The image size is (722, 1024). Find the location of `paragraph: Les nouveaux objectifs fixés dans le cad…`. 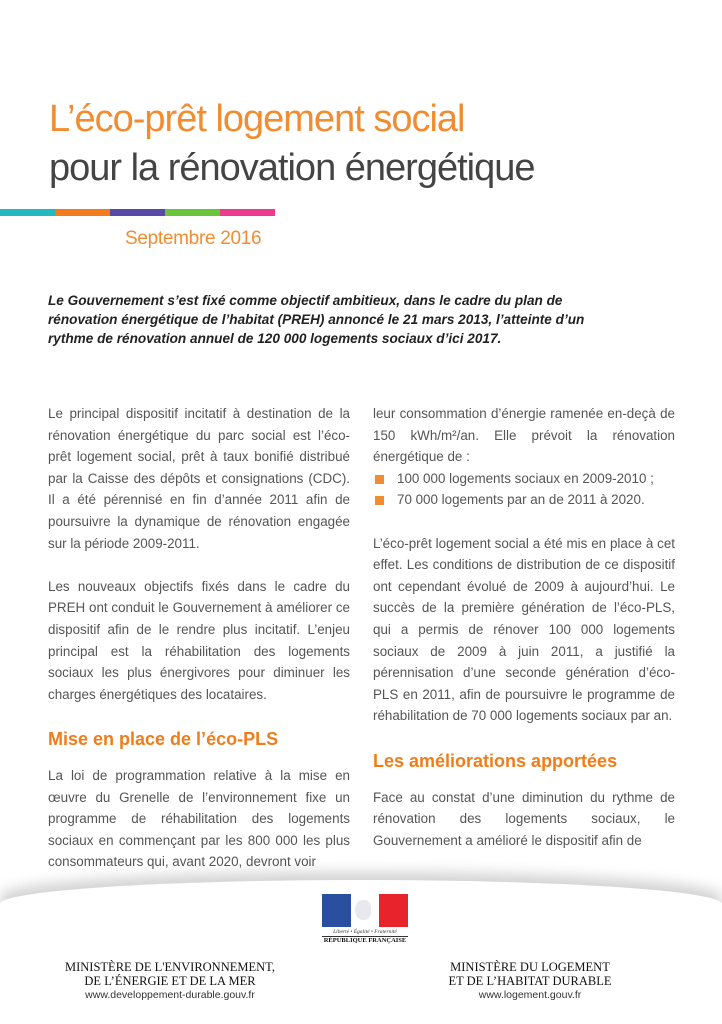

paragraph: Les nouveaux objectifs fixés dans le cad… is located at coordinates (199, 640).